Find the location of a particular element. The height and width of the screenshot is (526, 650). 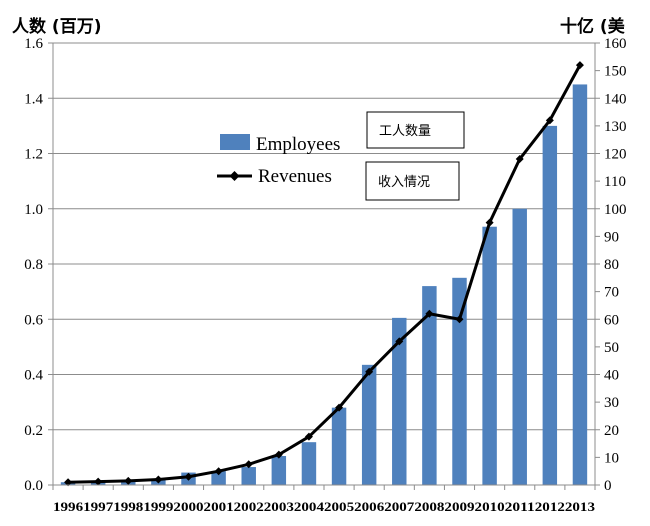

right-tick-label: 90 is located at coordinates (611, 237).